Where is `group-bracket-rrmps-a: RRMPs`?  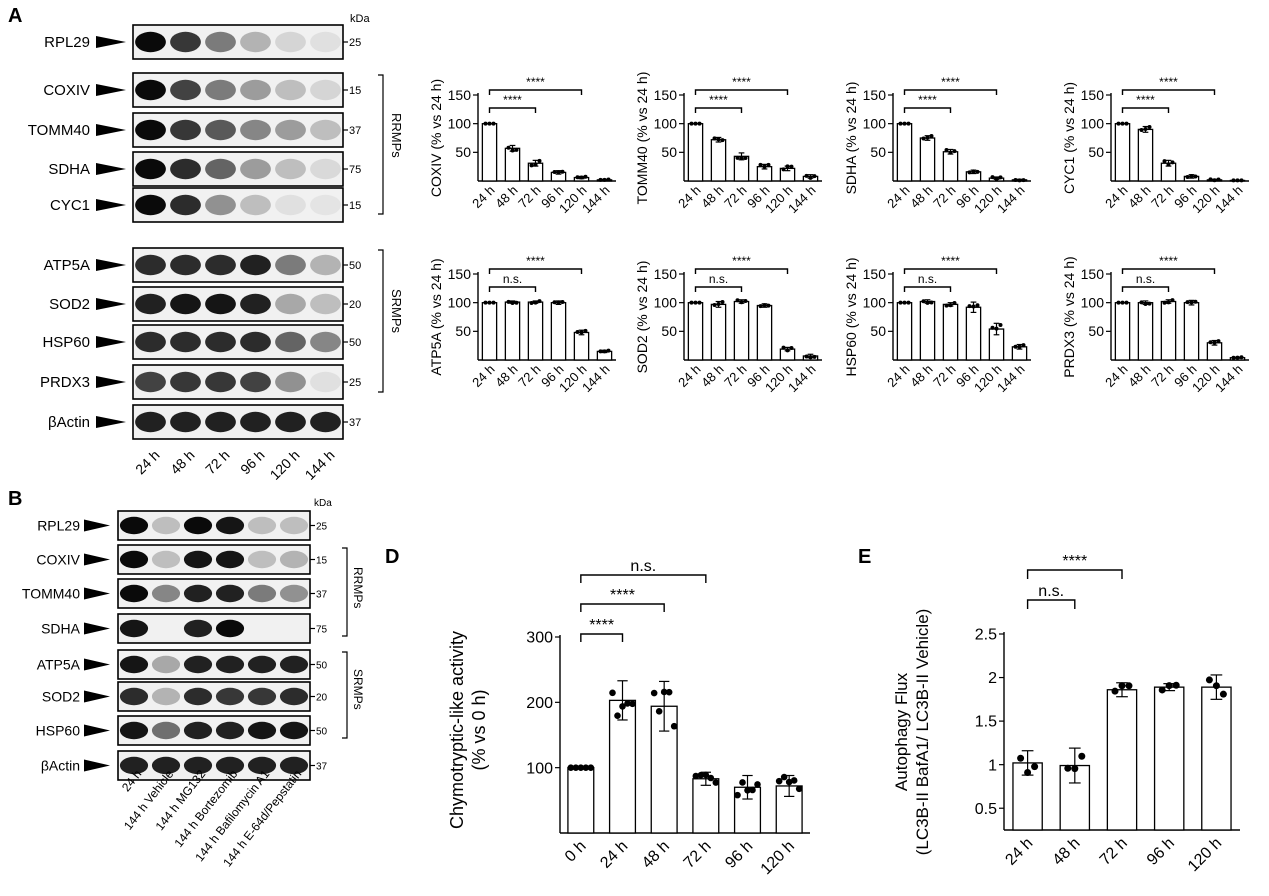
group-bracket-rrmps-a: RRMPs is located at coordinates (391, 144).